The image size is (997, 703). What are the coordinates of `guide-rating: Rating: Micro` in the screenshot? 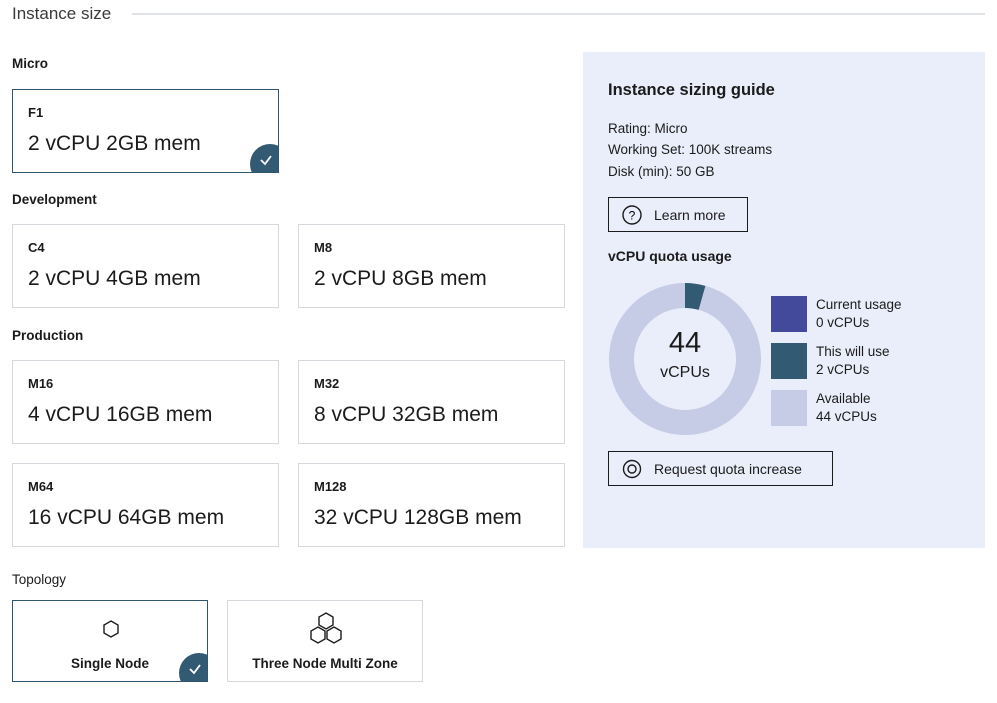 It's located at (648, 128).